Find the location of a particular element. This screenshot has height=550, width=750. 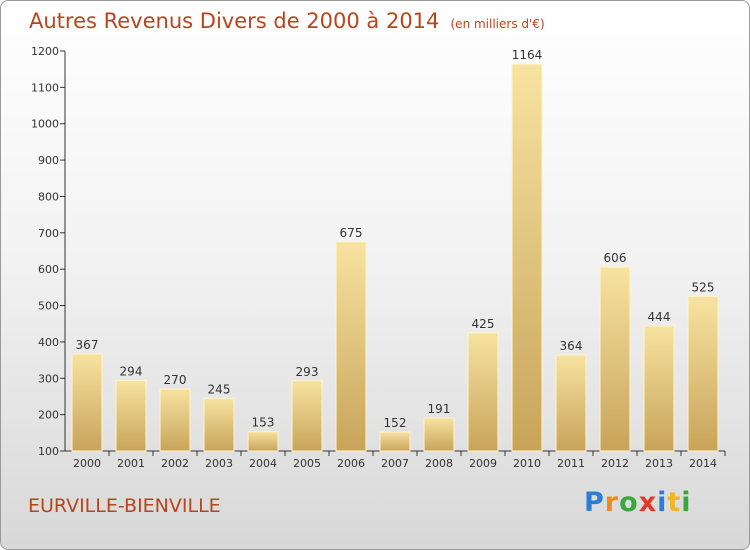

y-tick-label: 900 is located at coordinates (48, 160).